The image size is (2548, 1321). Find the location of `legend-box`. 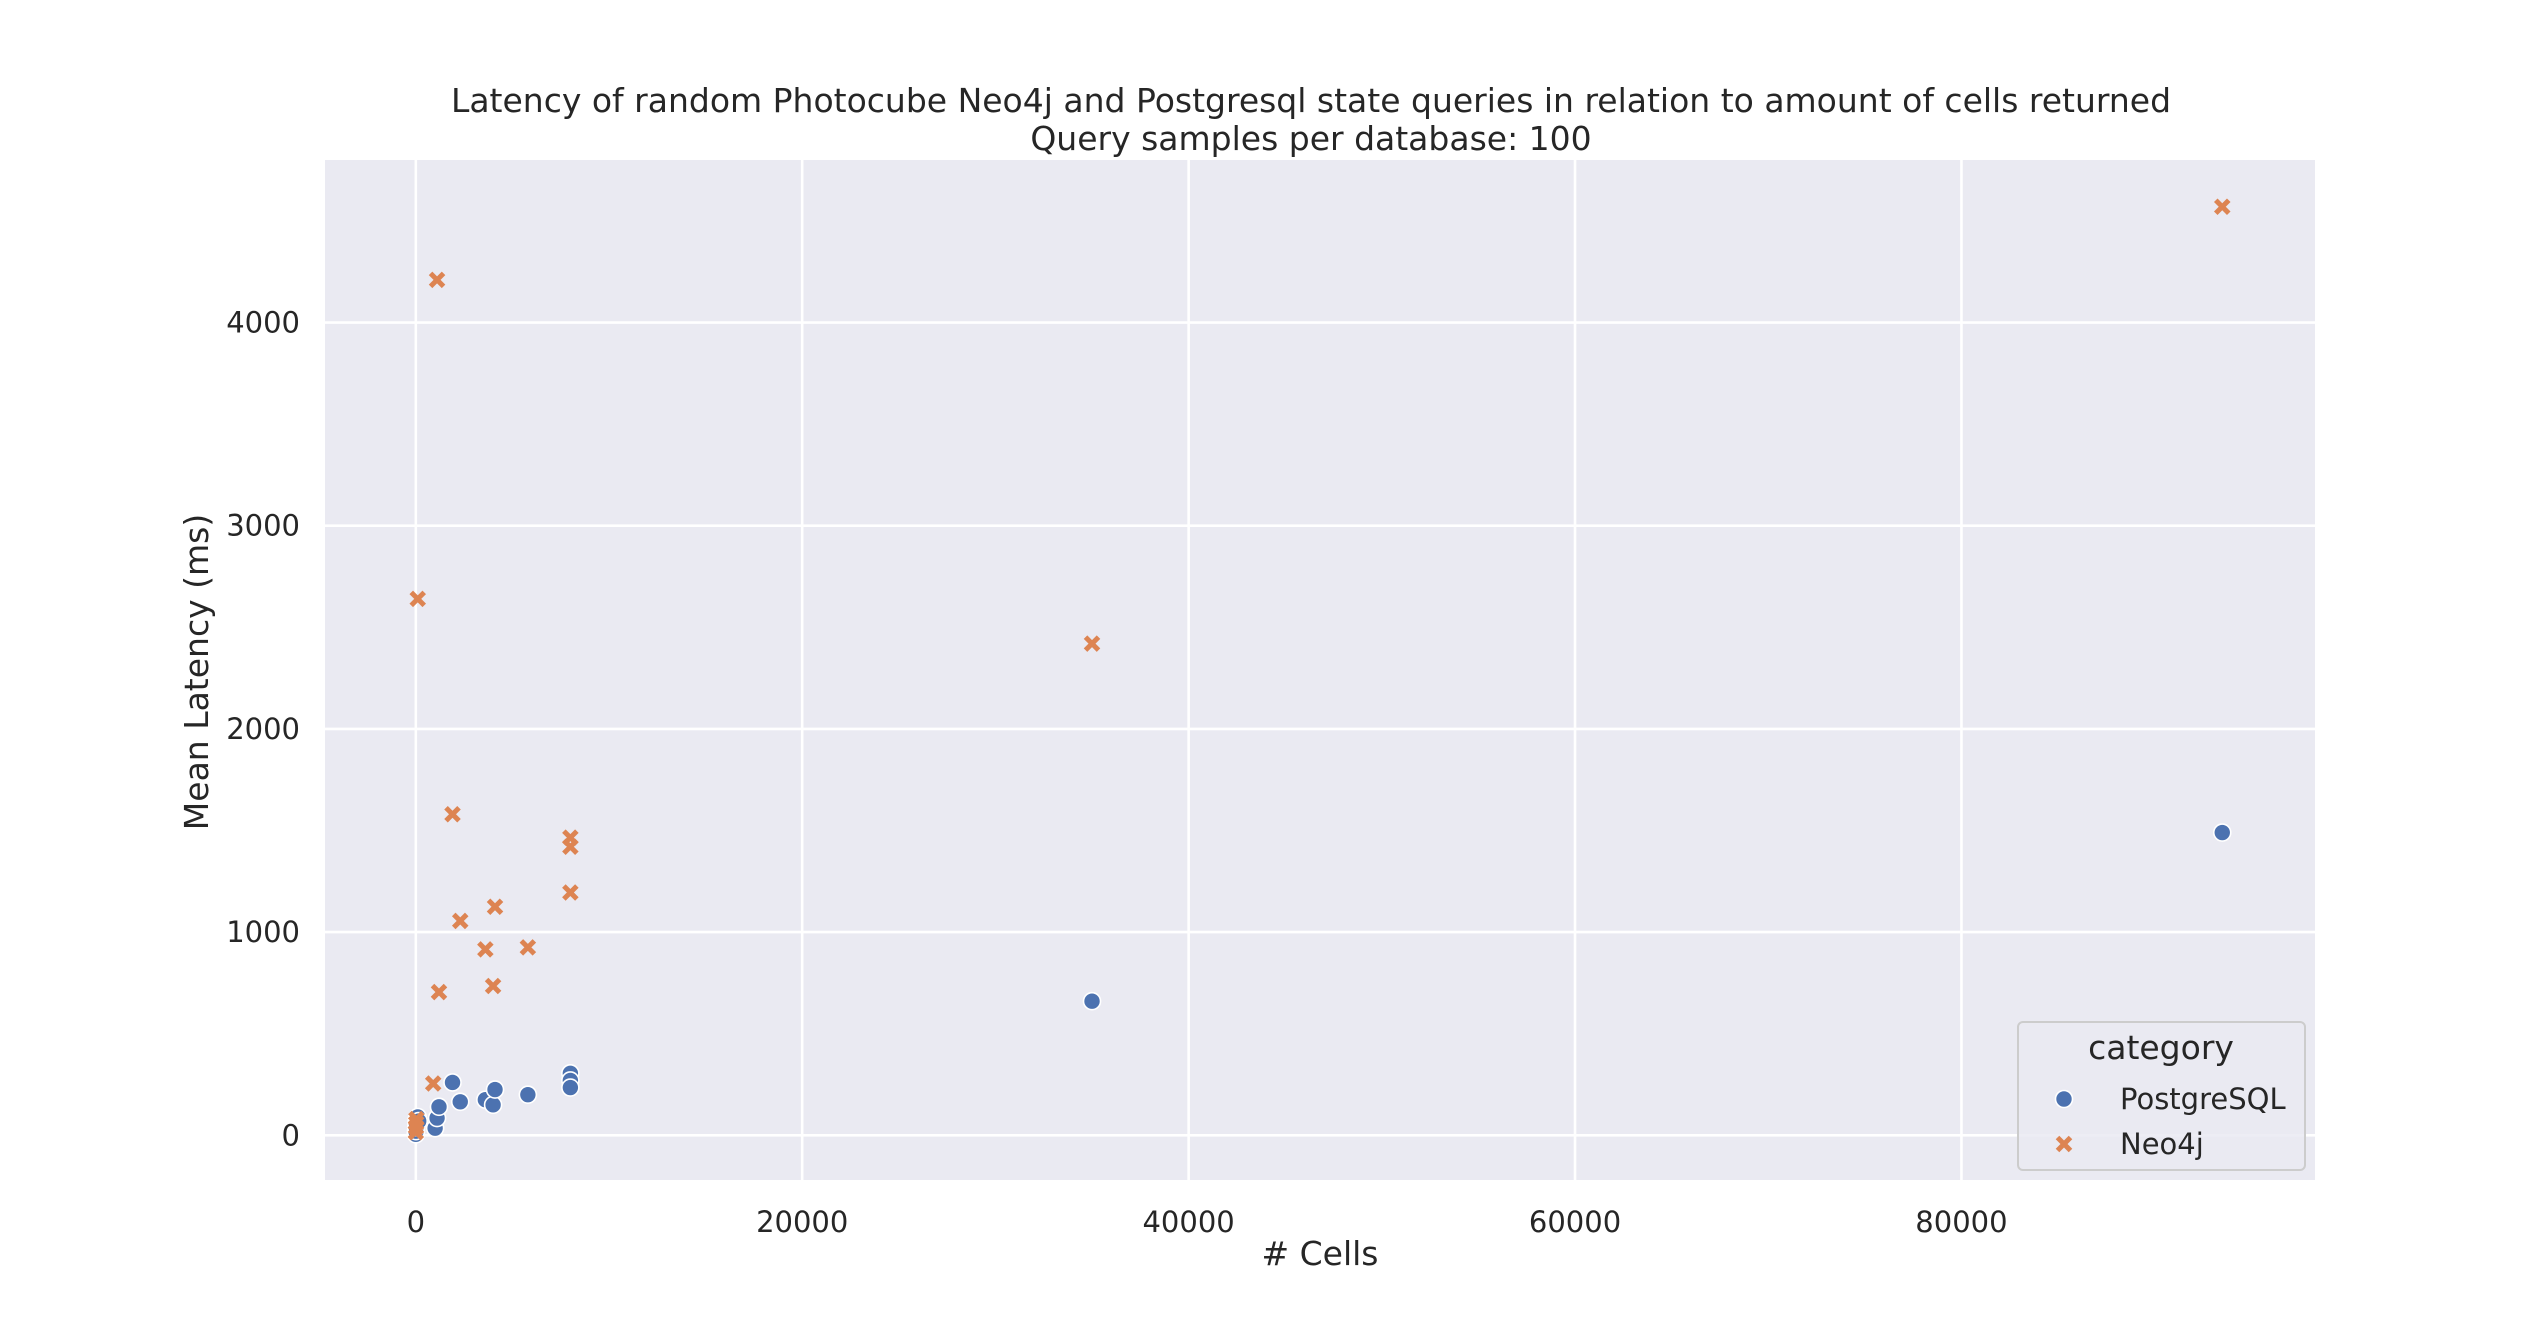

legend-box is located at coordinates (2161, 1096).